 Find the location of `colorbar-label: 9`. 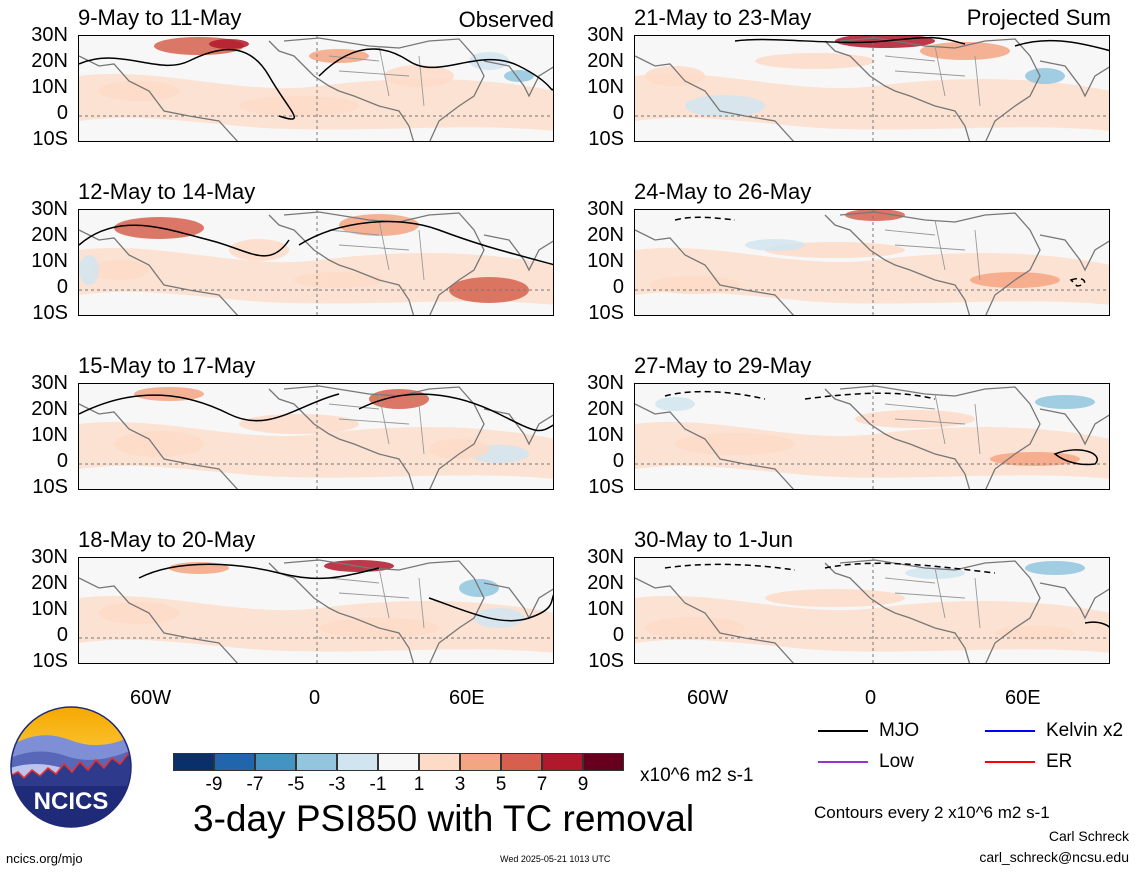

colorbar-label: 9 is located at coordinates (583, 784).